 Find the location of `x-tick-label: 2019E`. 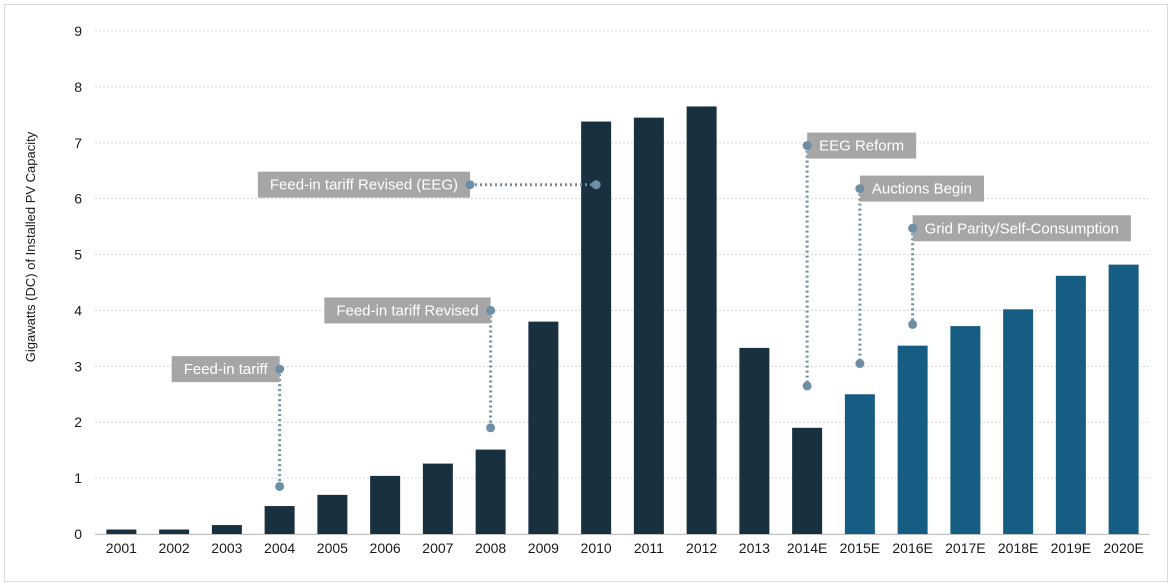

x-tick-label: 2019E is located at coordinates (1071, 548).